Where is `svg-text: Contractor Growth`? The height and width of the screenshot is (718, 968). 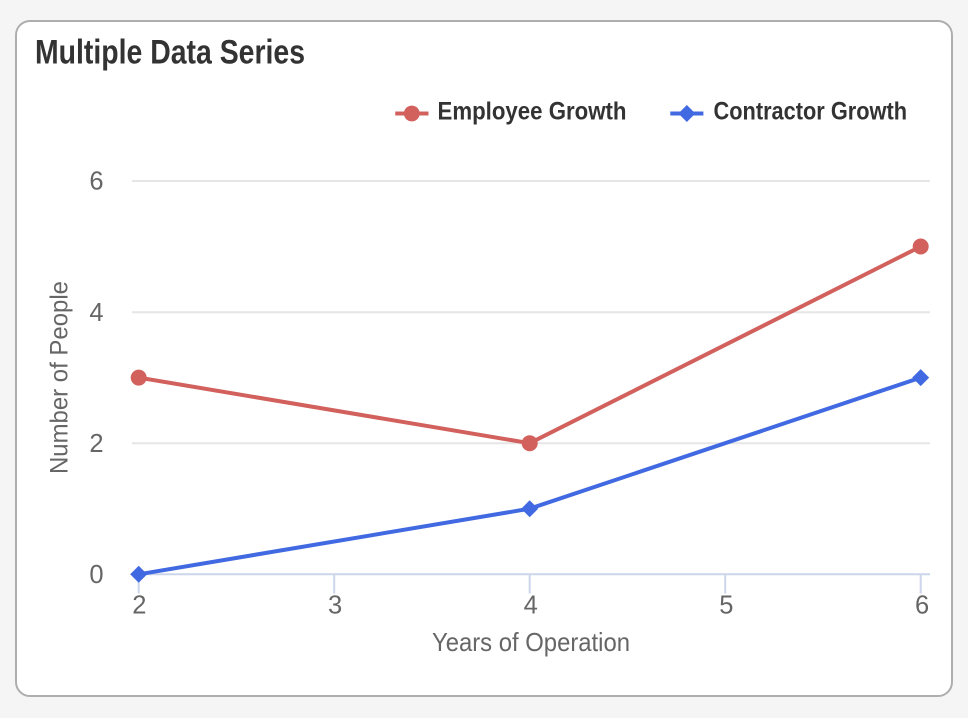 svg-text: Contractor Growth is located at coordinates (811, 111).